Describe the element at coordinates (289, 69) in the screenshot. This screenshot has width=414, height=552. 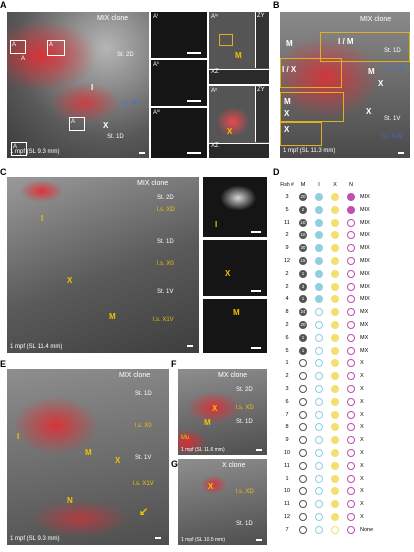
I see `panel-b-ix: I / X` at that location.